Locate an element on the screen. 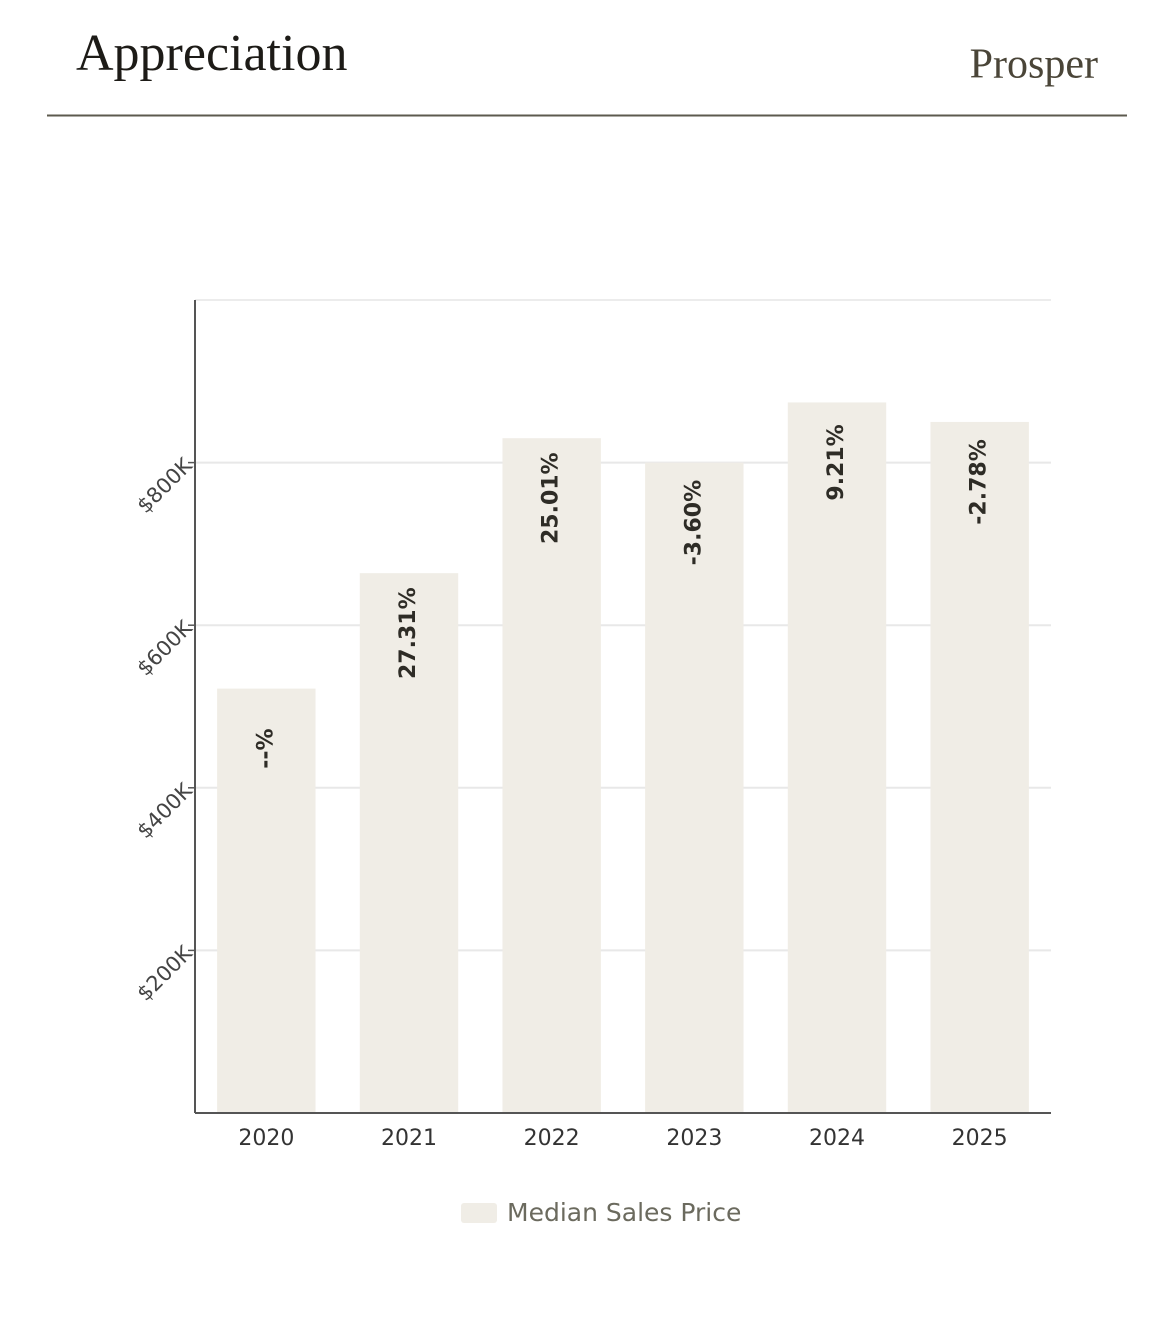 Image resolution: width=1172 pixels, height=1340 pixels. brand: Prosper is located at coordinates (1034, 65).